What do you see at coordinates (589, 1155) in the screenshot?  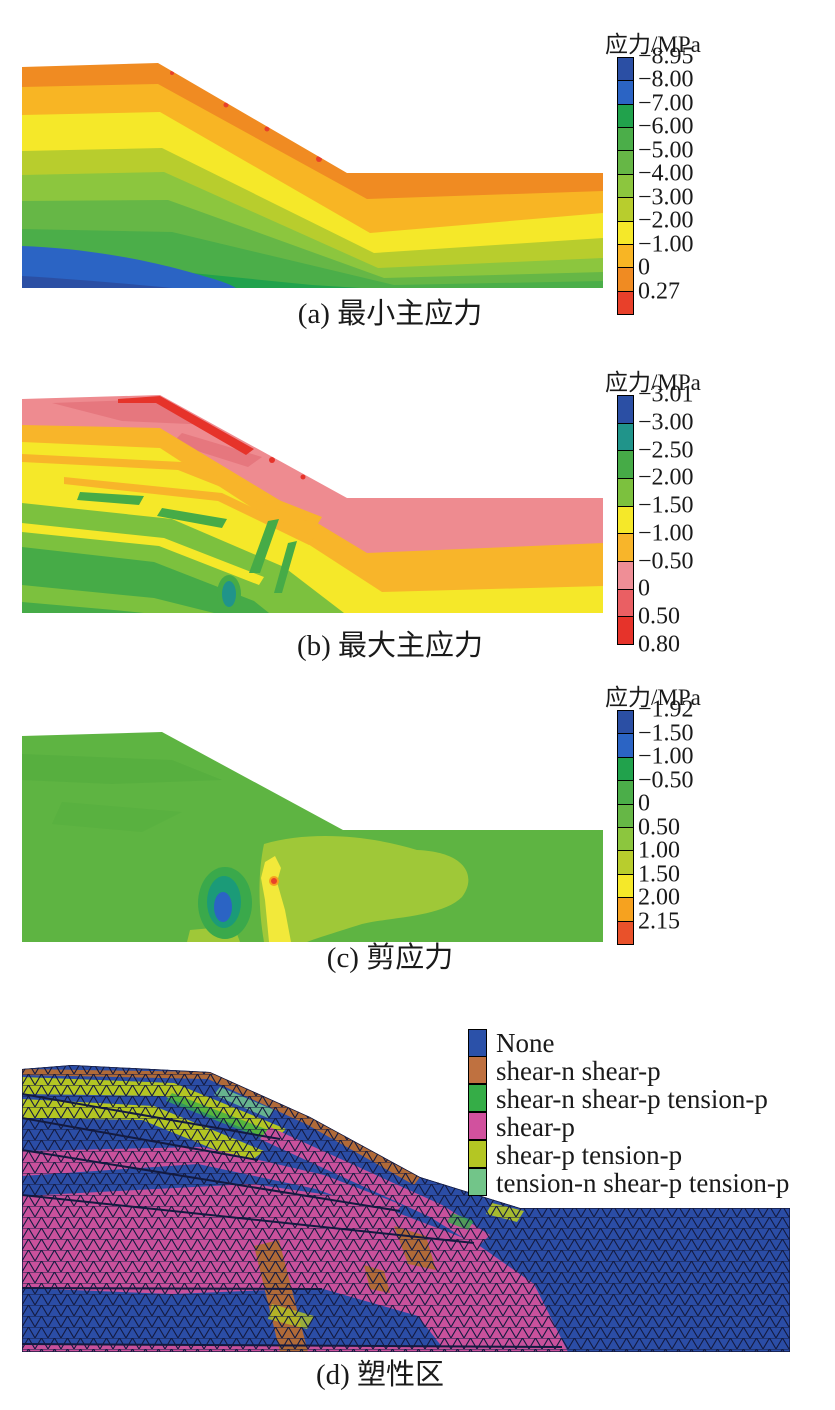 I see `legend-label: shear-p tension-p` at bounding box center [589, 1155].